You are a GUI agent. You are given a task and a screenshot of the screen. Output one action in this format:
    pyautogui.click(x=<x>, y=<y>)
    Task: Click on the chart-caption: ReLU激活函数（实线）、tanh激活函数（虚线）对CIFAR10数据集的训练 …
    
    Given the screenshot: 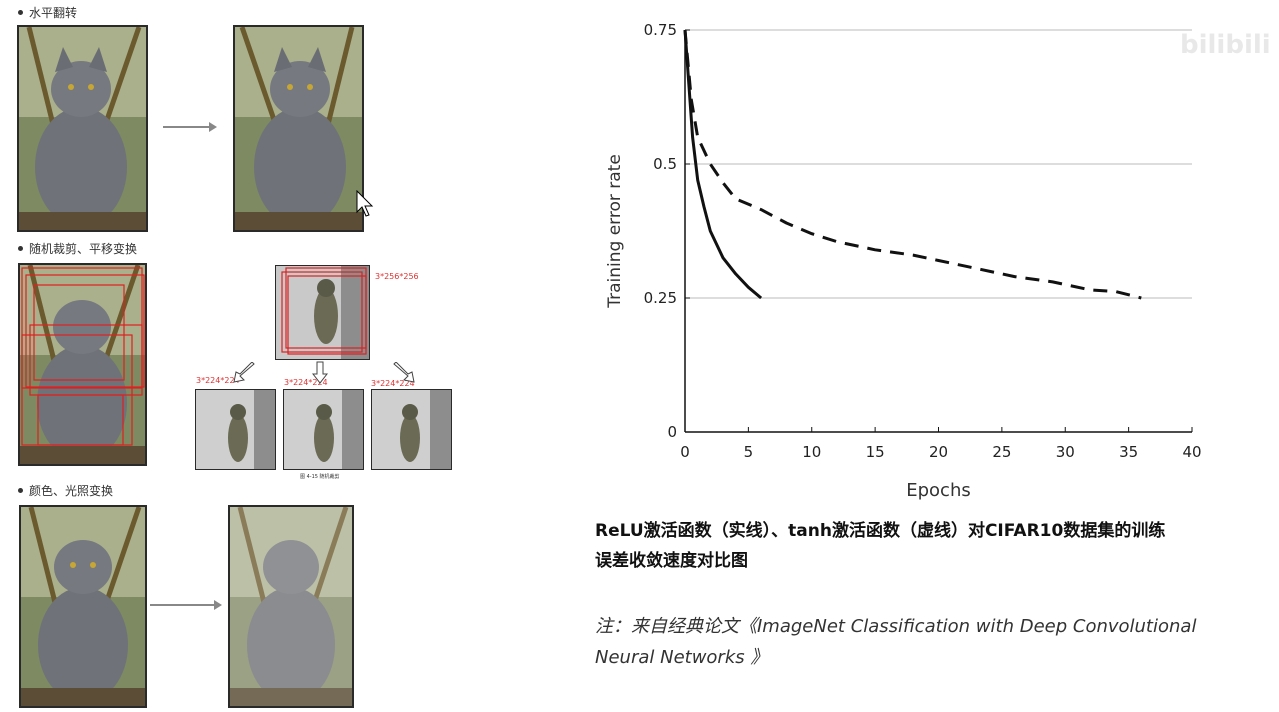 What is the action you would take?
    pyautogui.click(x=925, y=546)
    